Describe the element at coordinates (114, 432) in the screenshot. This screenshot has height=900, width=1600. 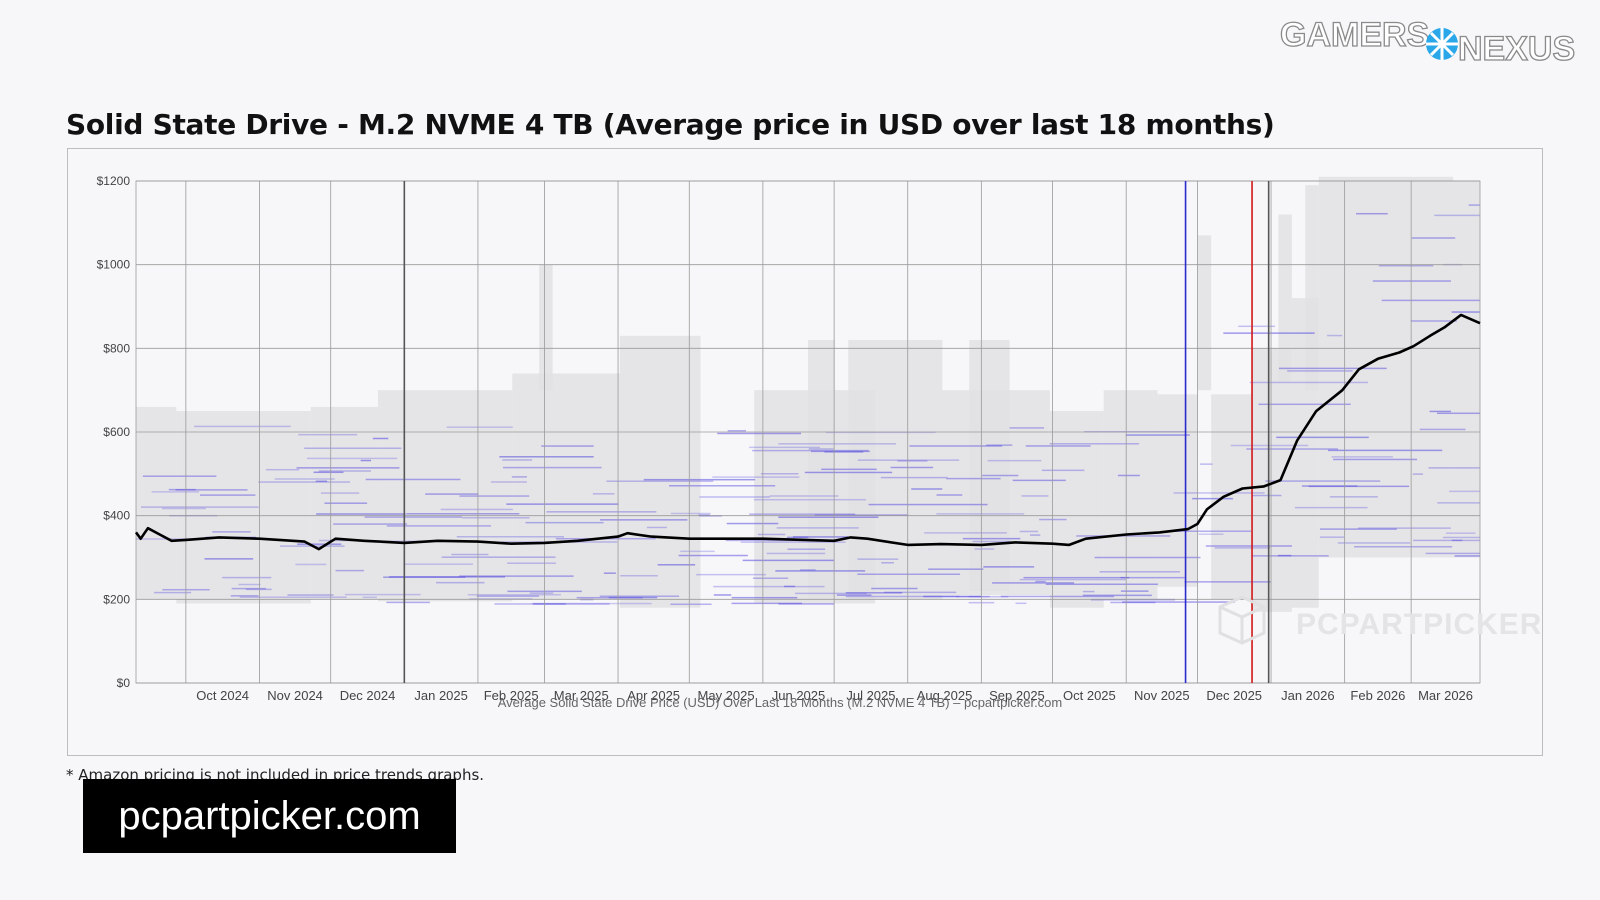
I see `y-axis-ticks: $0 $200 $400 $600 $800 $1000 $1200` at that location.